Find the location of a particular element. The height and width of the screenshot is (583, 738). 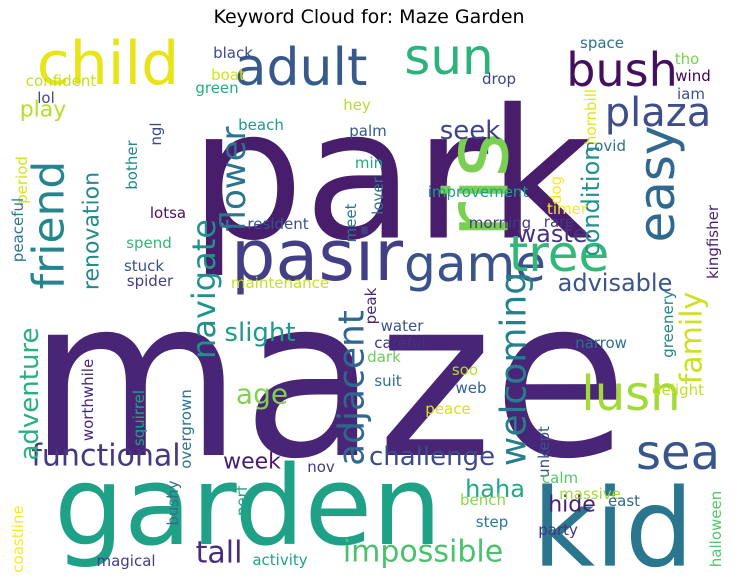

word-challenge: challenge is located at coordinates (432, 457).